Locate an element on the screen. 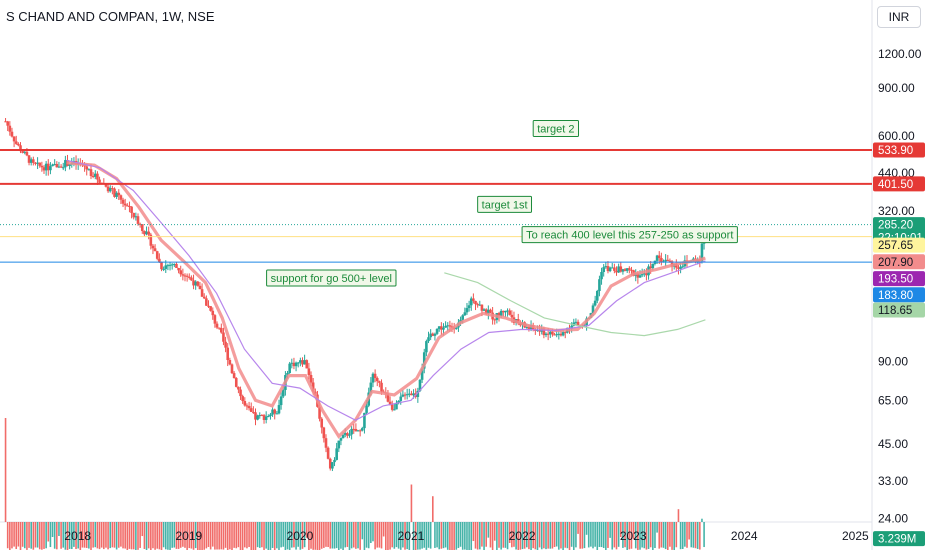  price-badge-text: 207.90 is located at coordinates (895, 263).